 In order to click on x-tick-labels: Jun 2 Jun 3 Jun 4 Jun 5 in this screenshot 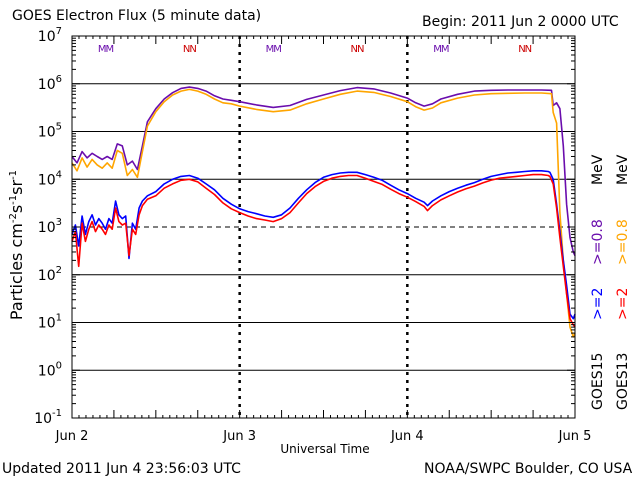, I will do `click(323, 436)`.